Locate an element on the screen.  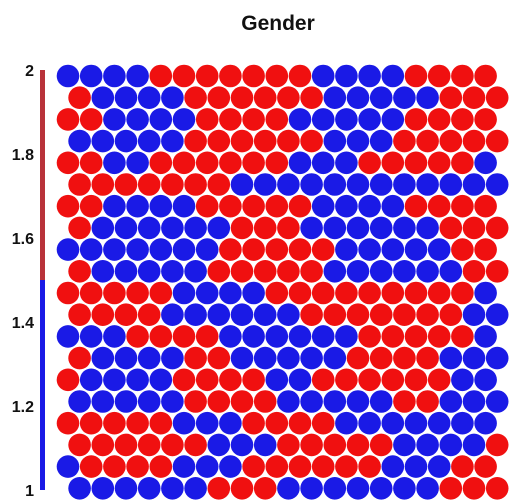
colorbar-tick-label: 1.2 is located at coordinates (23, 407).